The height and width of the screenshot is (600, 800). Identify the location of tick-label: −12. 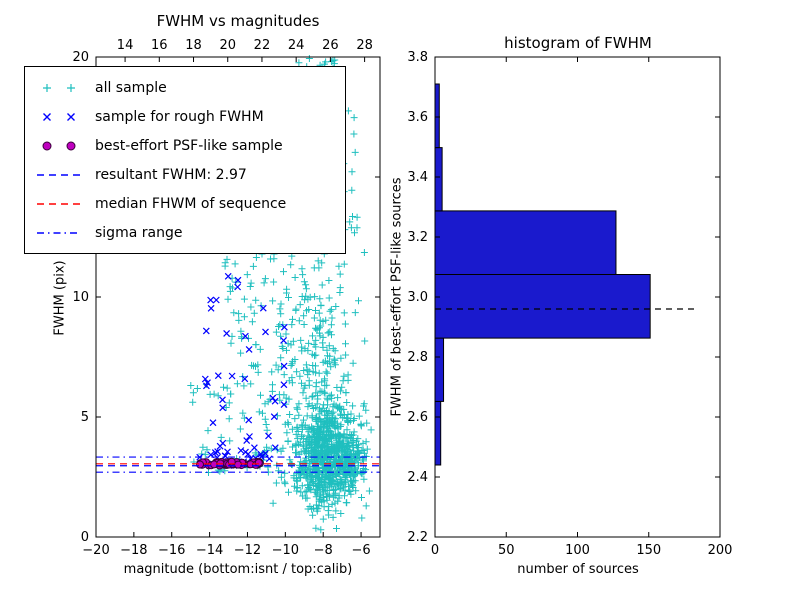
(247, 550).